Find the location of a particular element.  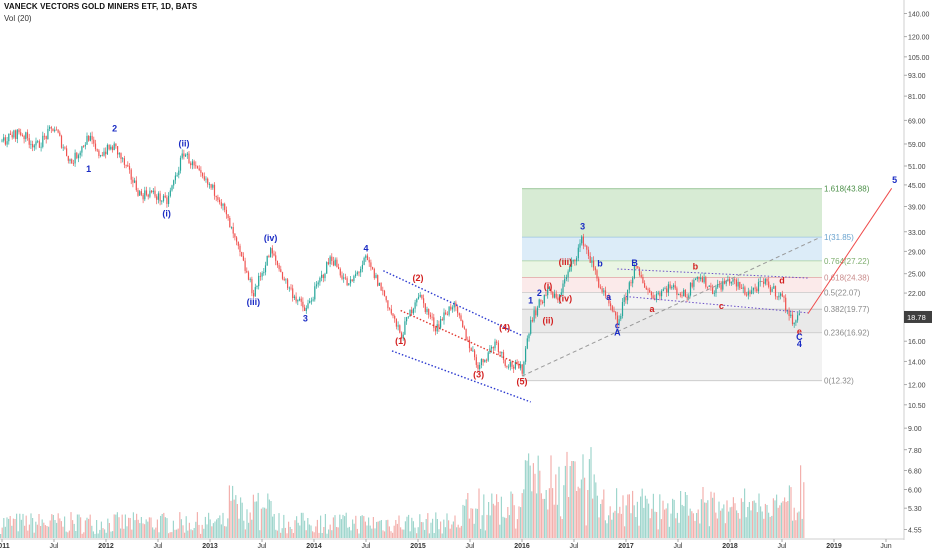

wave-label: b is located at coordinates (600, 264).